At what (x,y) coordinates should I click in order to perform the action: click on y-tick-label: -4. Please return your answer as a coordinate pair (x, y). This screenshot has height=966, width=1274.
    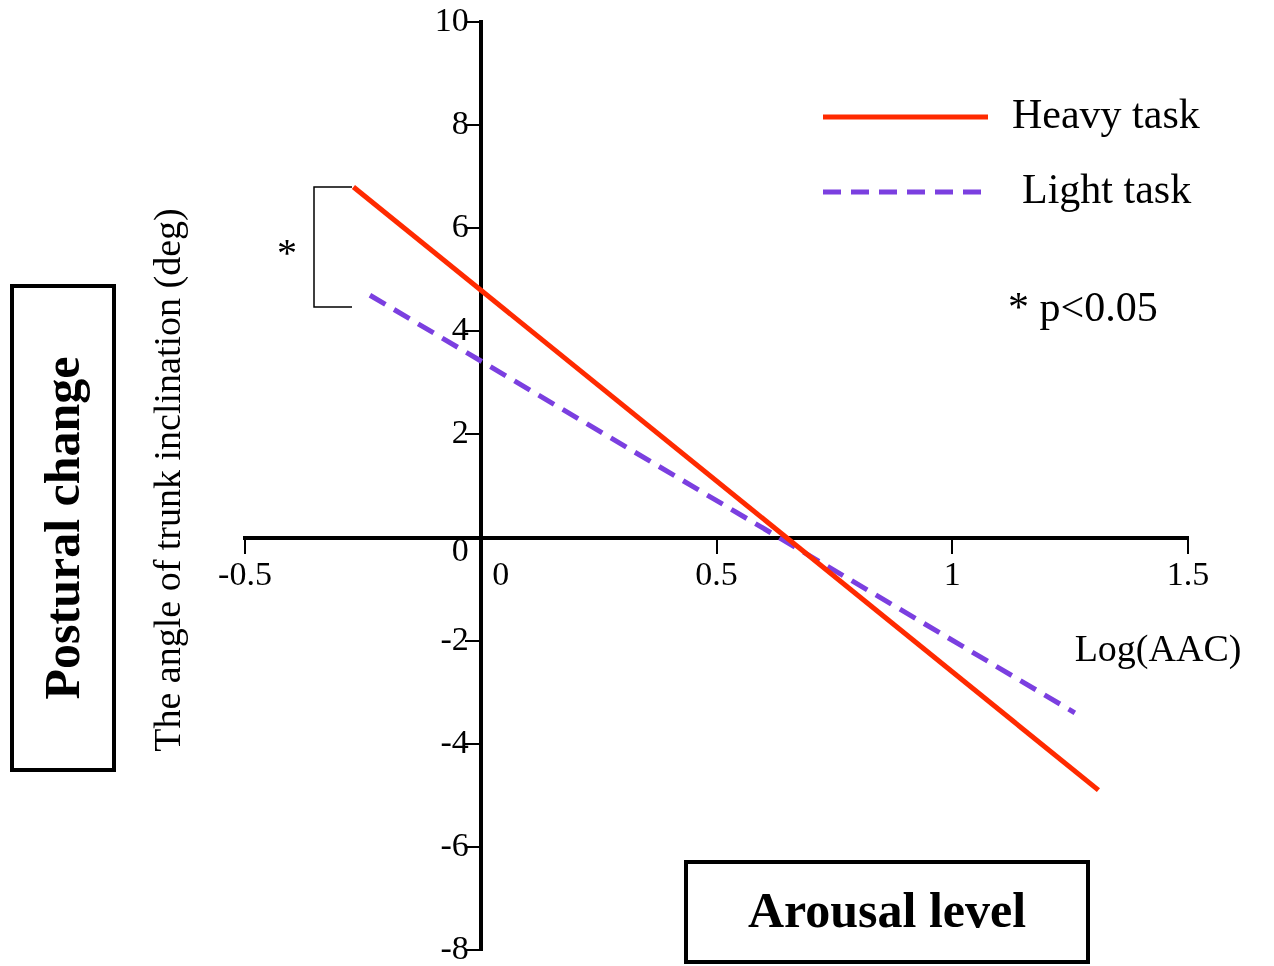
    Looking at the image, I should click on (454, 741).